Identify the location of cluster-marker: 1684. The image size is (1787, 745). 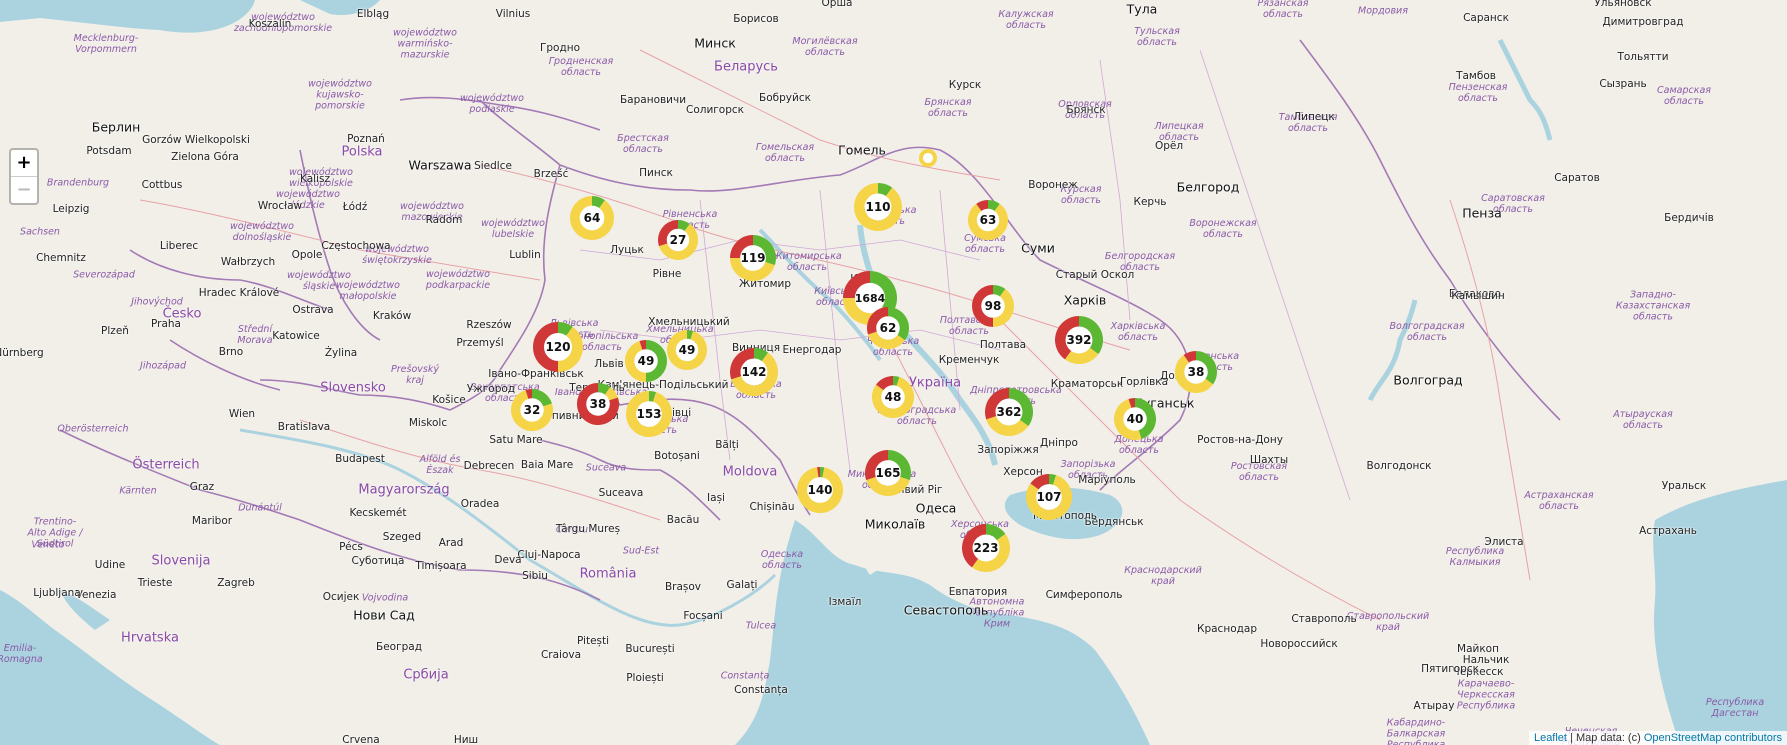
(870, 298).